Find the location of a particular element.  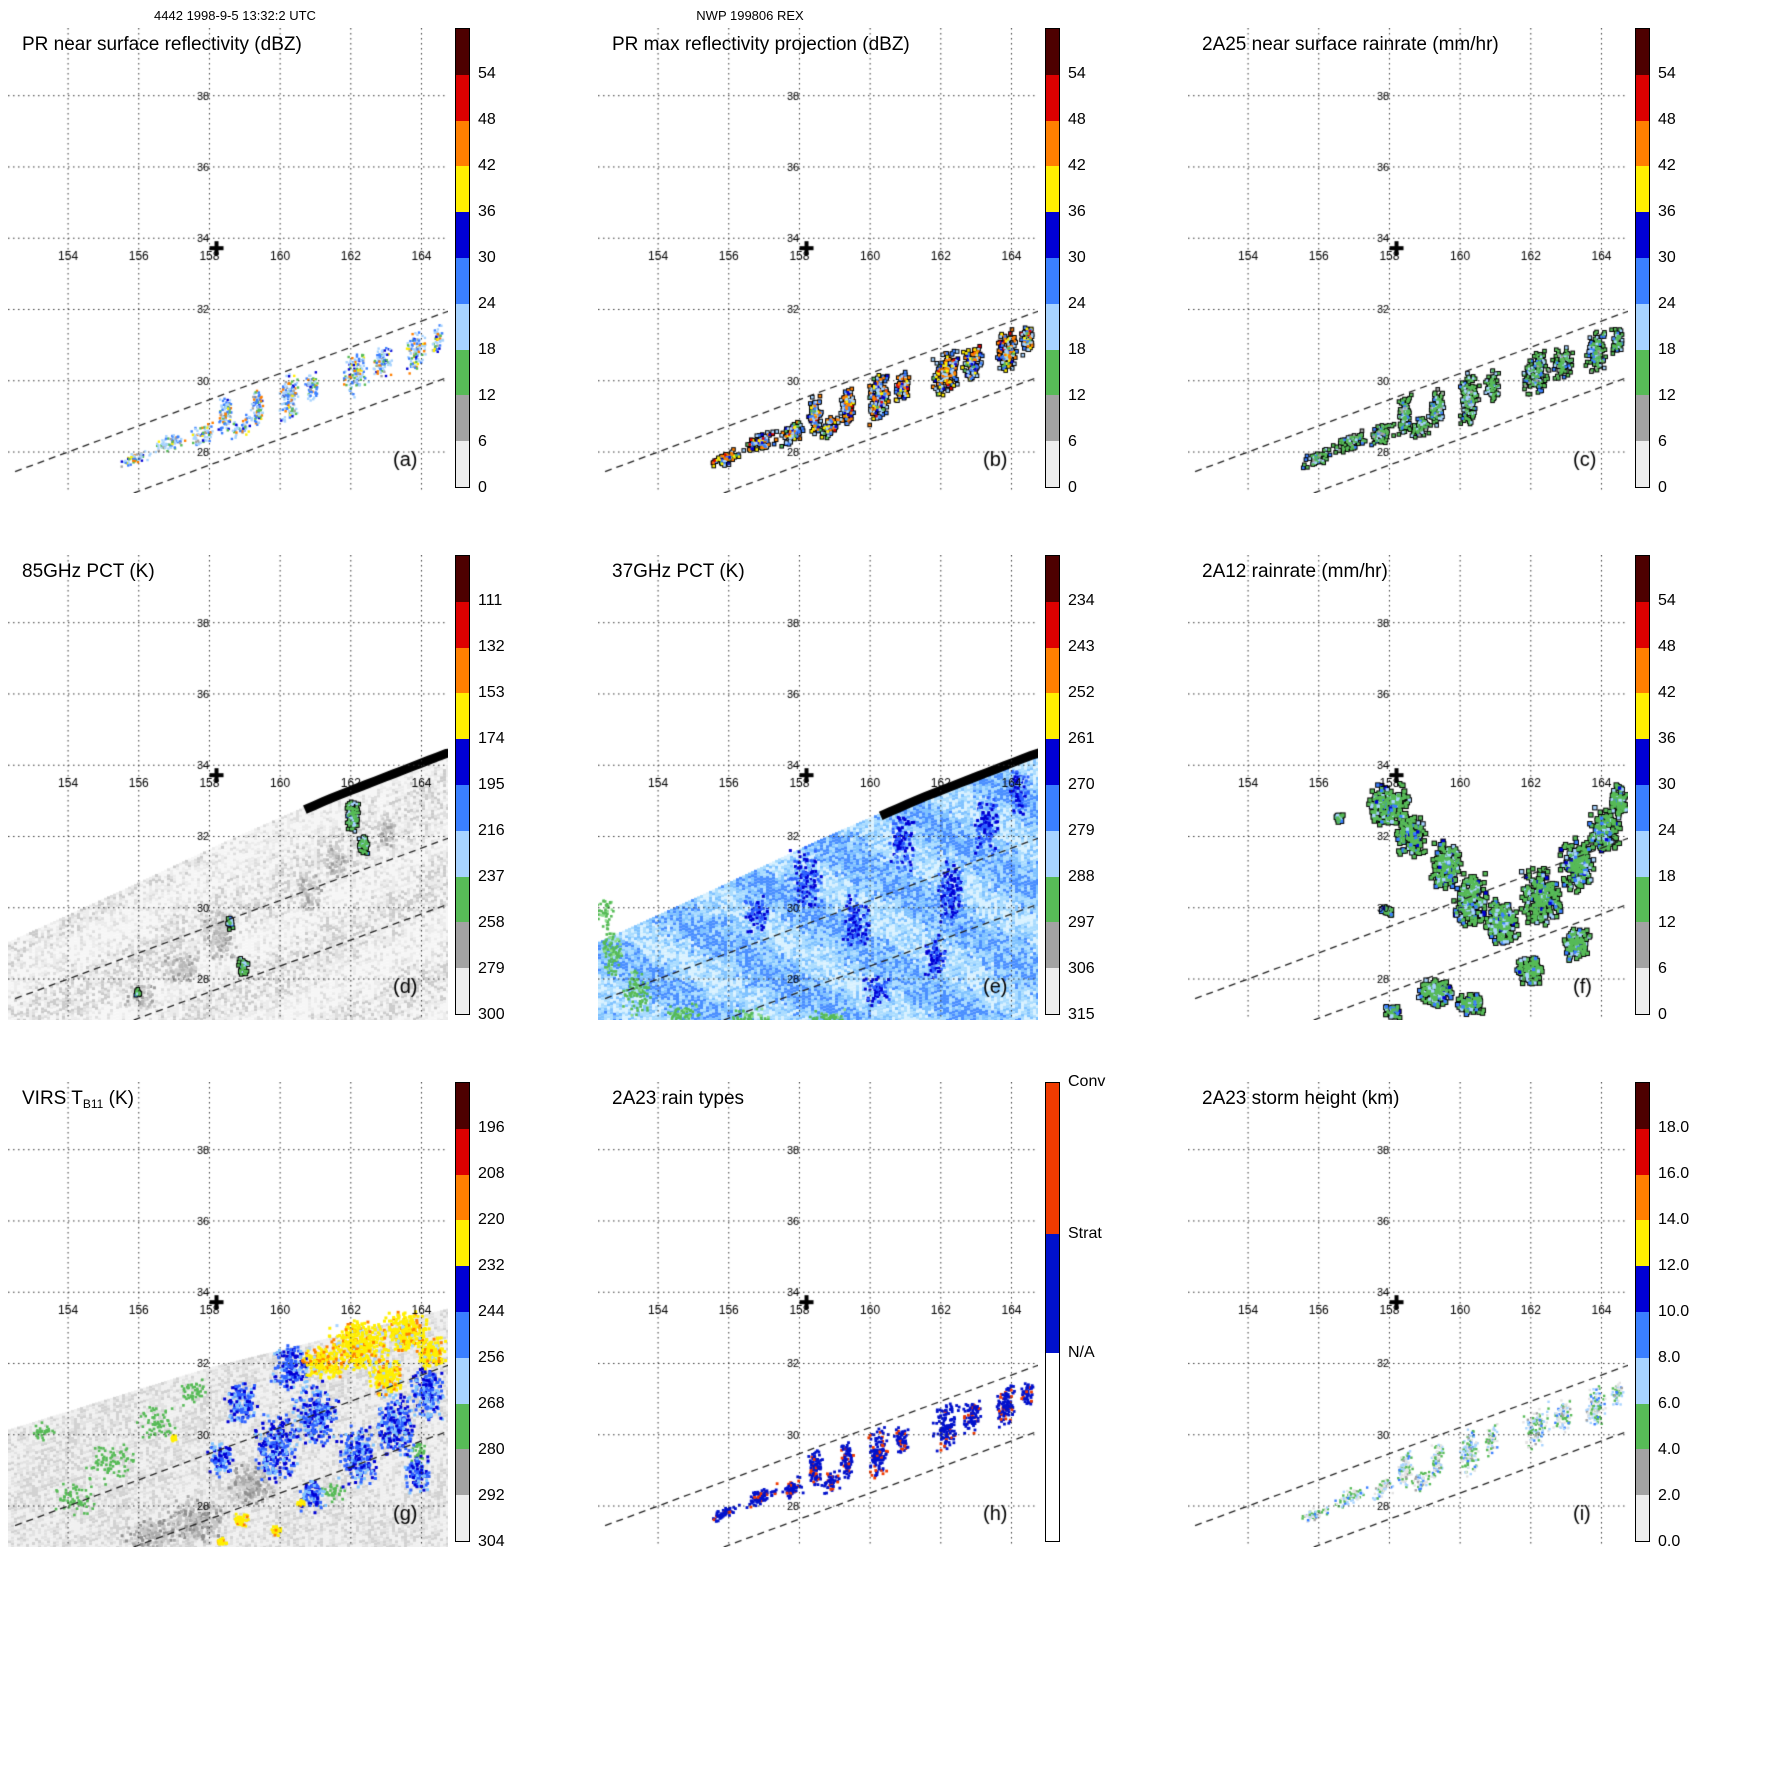

map-canvas-c is located at coordinates (1408, 260).